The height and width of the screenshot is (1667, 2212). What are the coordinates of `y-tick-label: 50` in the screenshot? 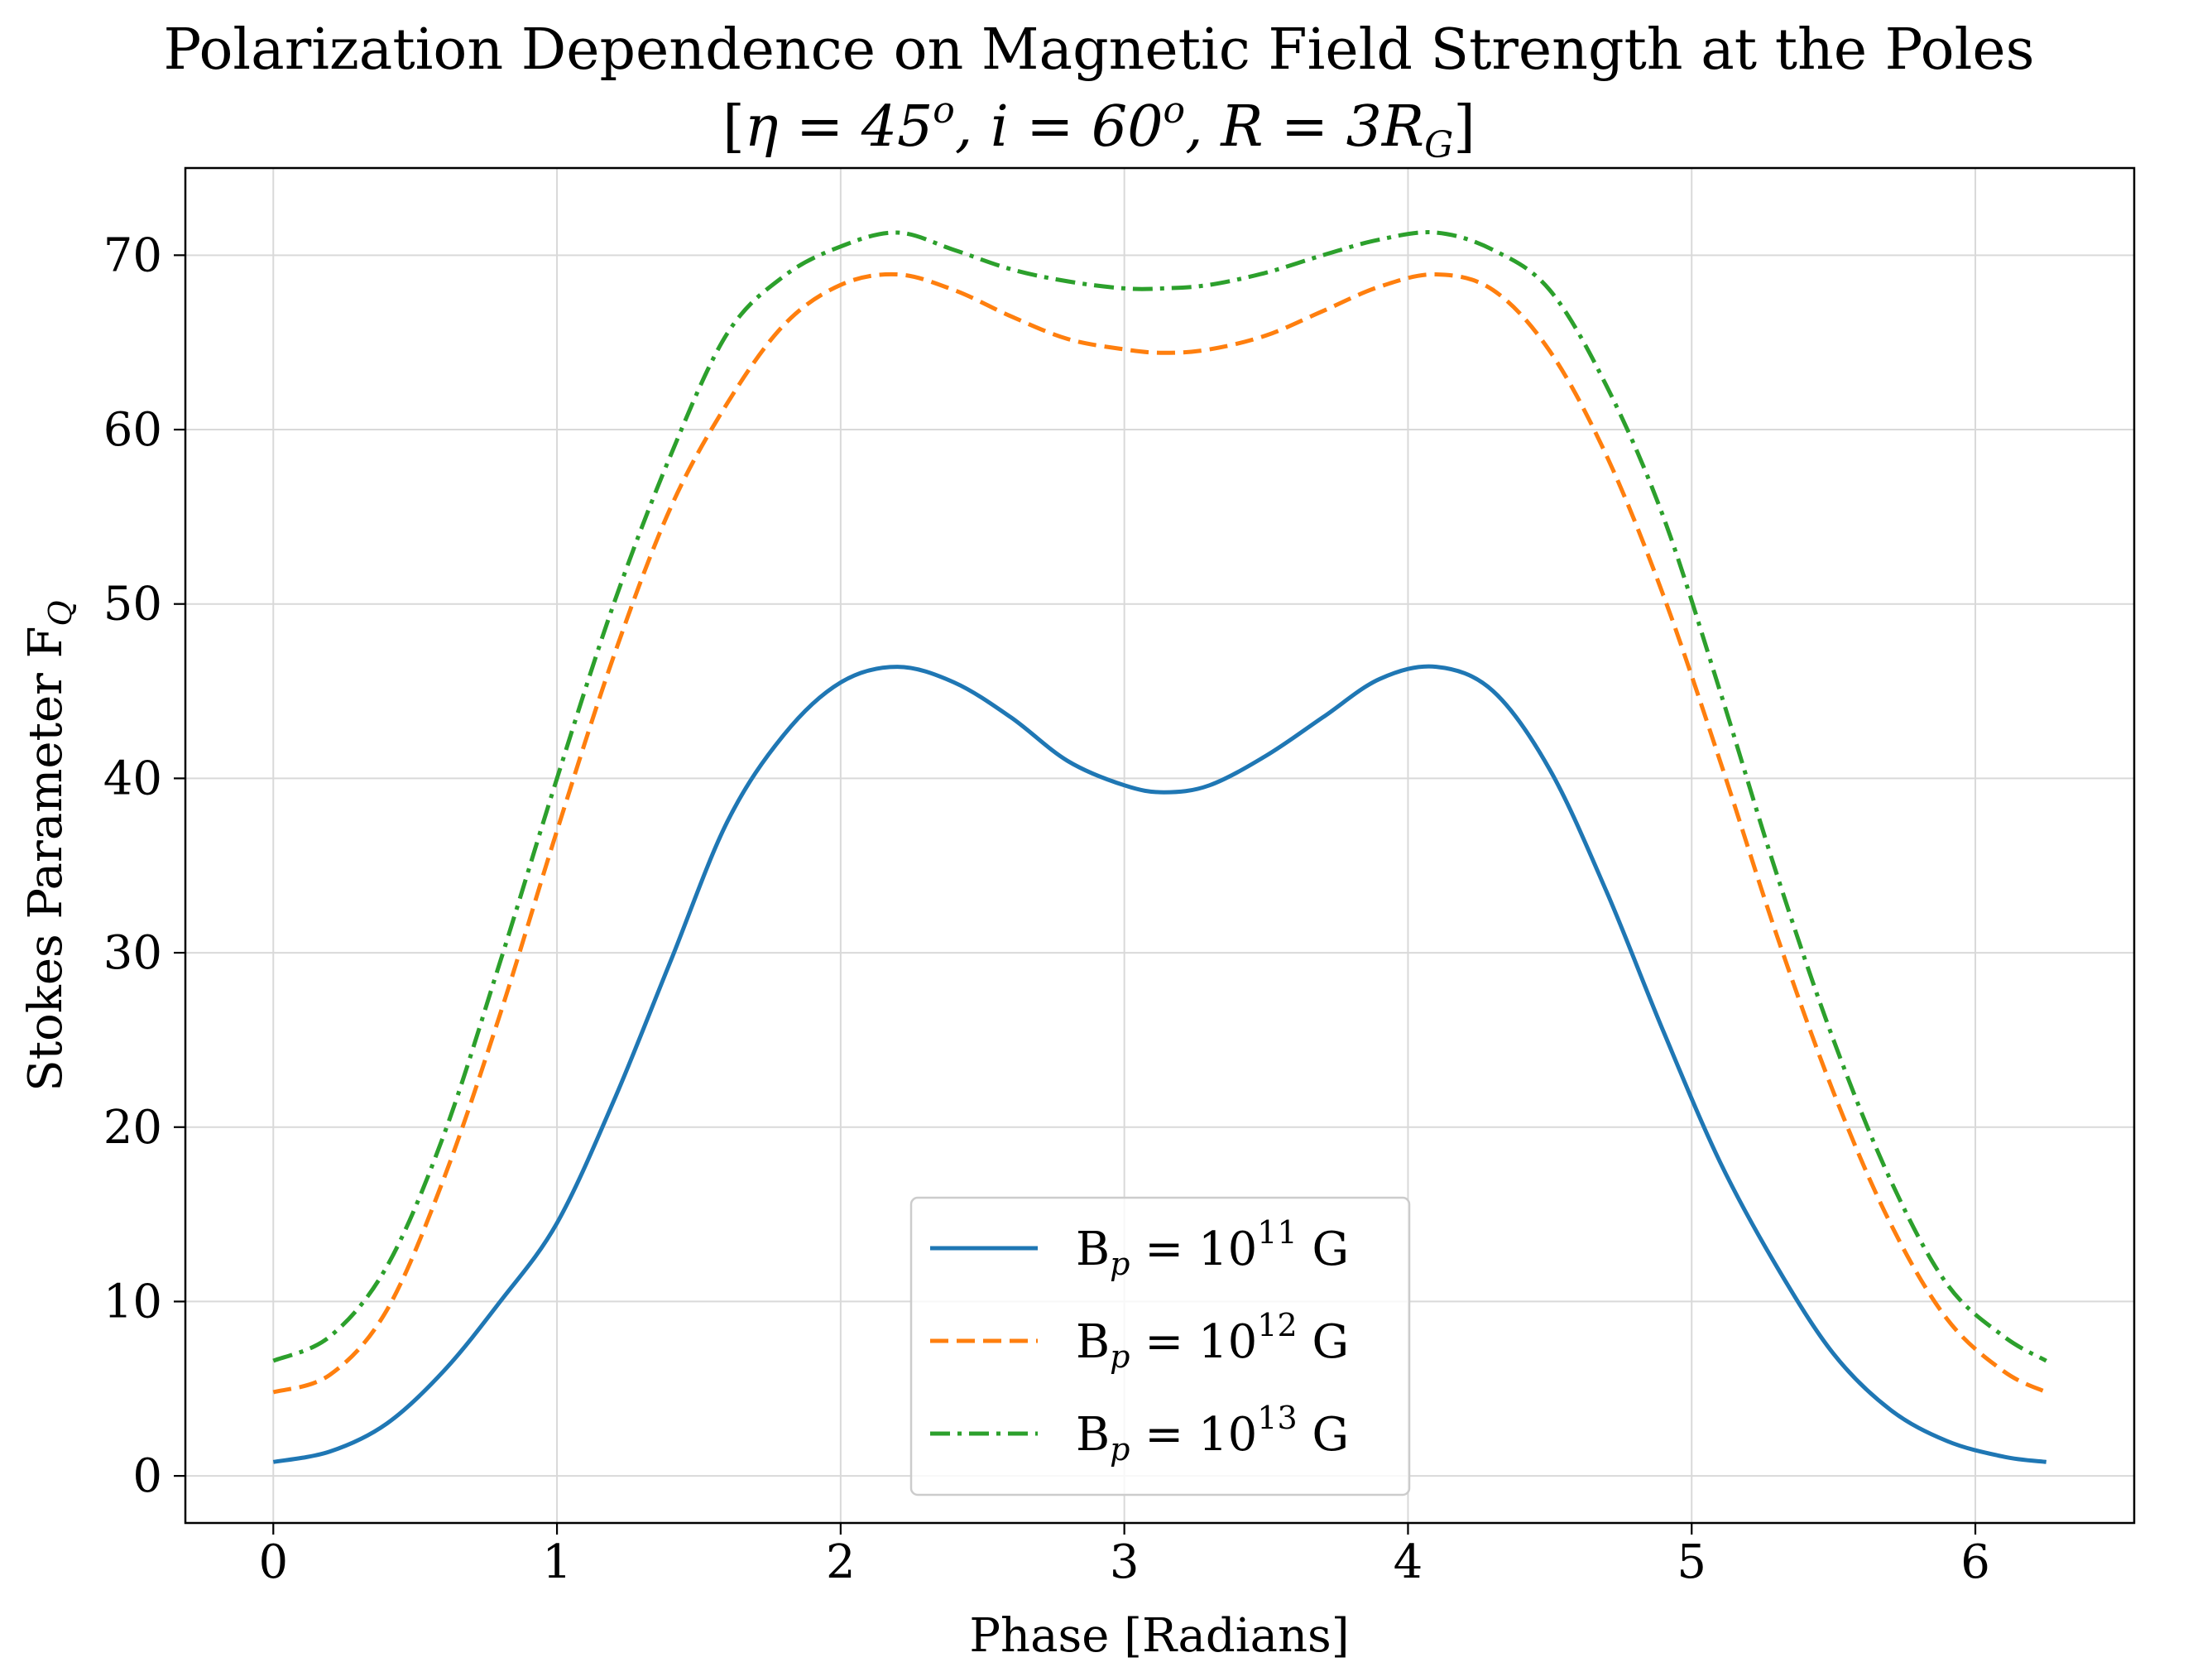 It's located at (132, 605).